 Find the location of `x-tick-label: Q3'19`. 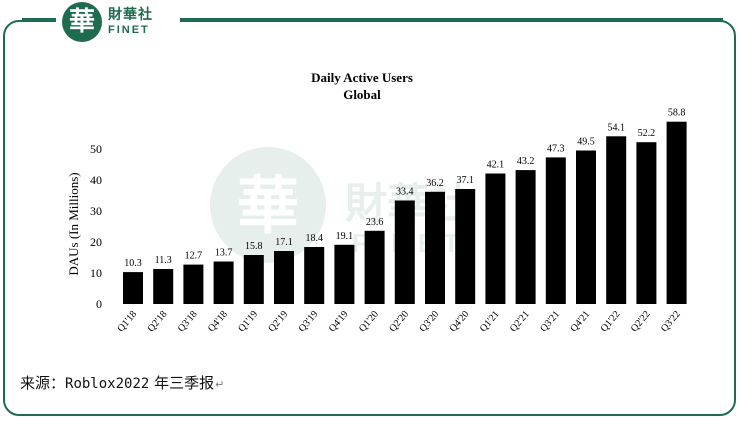

x-tick-label: Q3'19 is located at coordinates (309, 321).